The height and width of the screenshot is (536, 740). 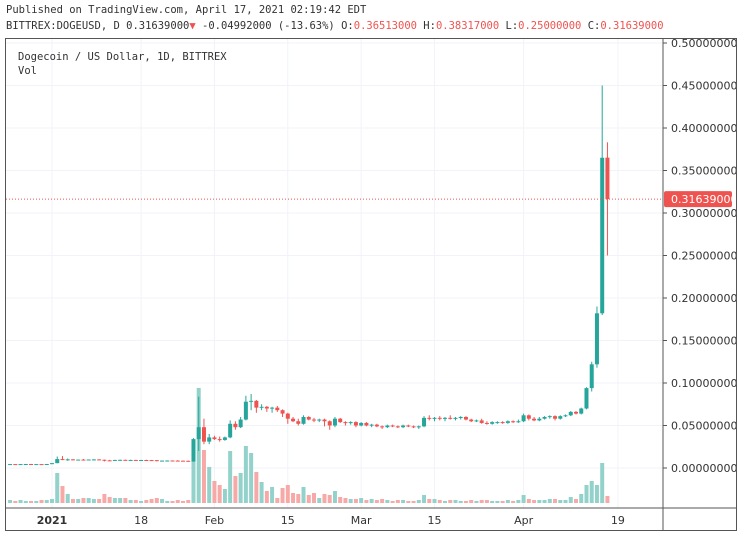 What do you see at coordinates (361, 520) in the screenshot?
I see `x-tick-label: Mar` at bounding box center [361, 520].